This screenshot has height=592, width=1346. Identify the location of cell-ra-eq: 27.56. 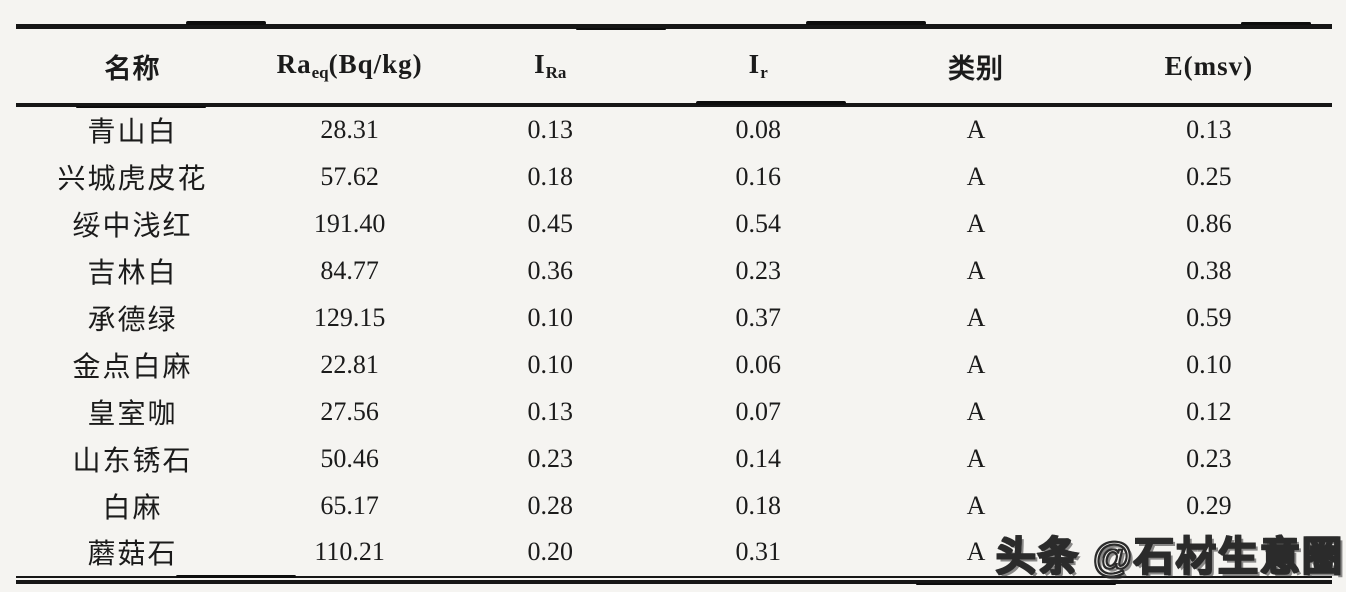
(349, 411).